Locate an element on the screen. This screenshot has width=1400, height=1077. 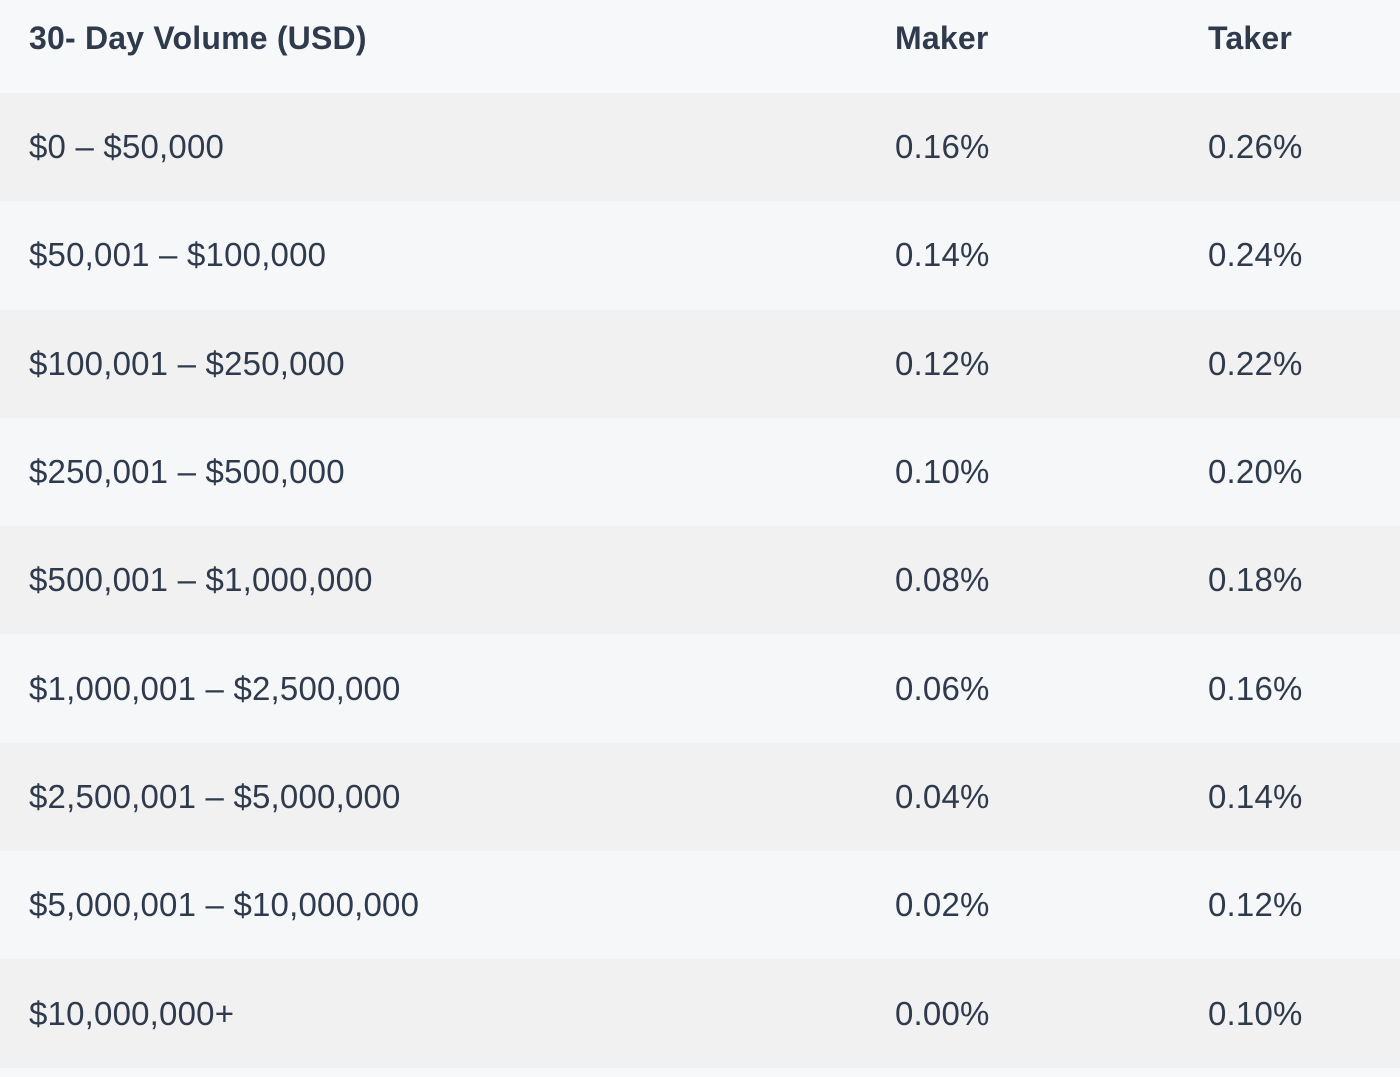
volume-cell: $10,000,000+ is located at coordinates (132, 1013).